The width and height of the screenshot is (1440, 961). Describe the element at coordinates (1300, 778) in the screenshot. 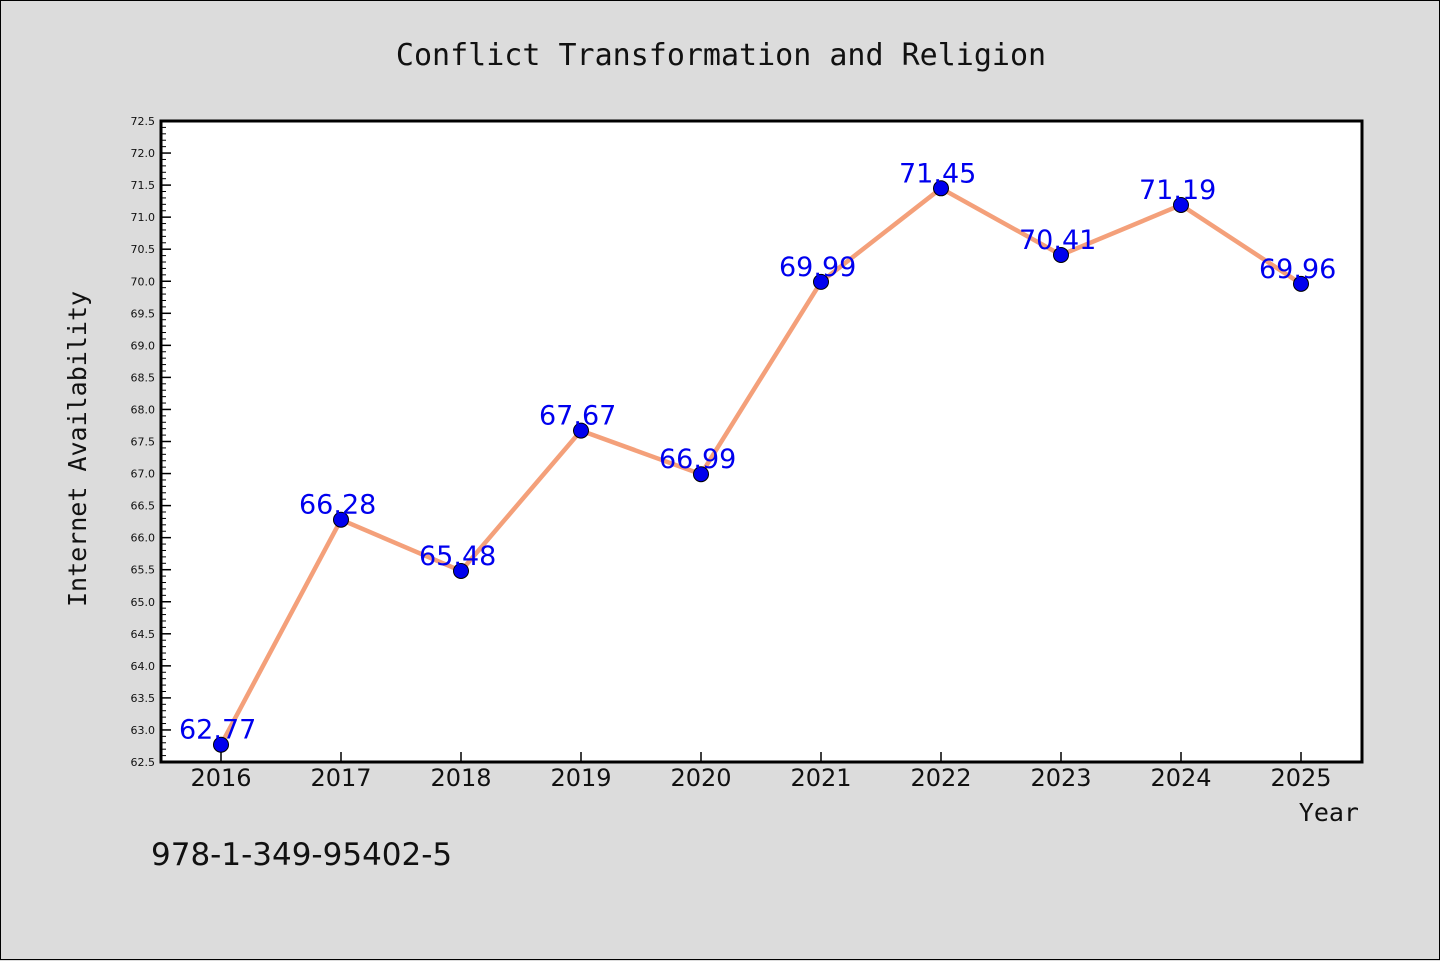

I see `x-tick-label: 2025` at that location.